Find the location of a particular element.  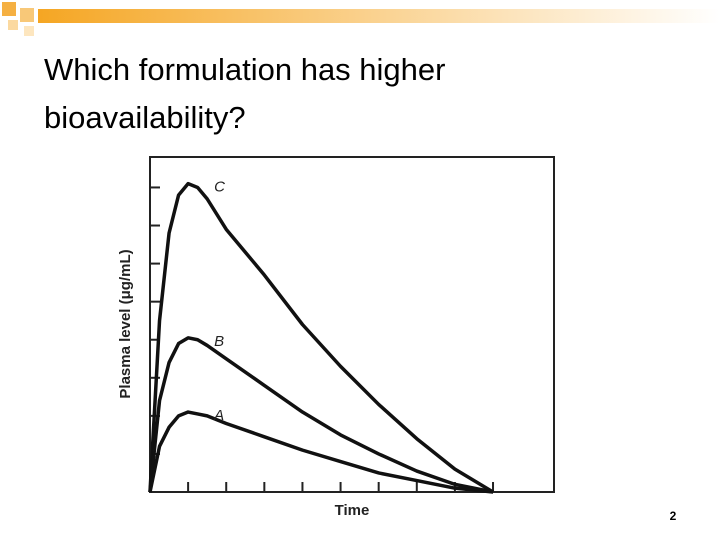

slide-title: bioavailability? is located at coordinates (145, 117).